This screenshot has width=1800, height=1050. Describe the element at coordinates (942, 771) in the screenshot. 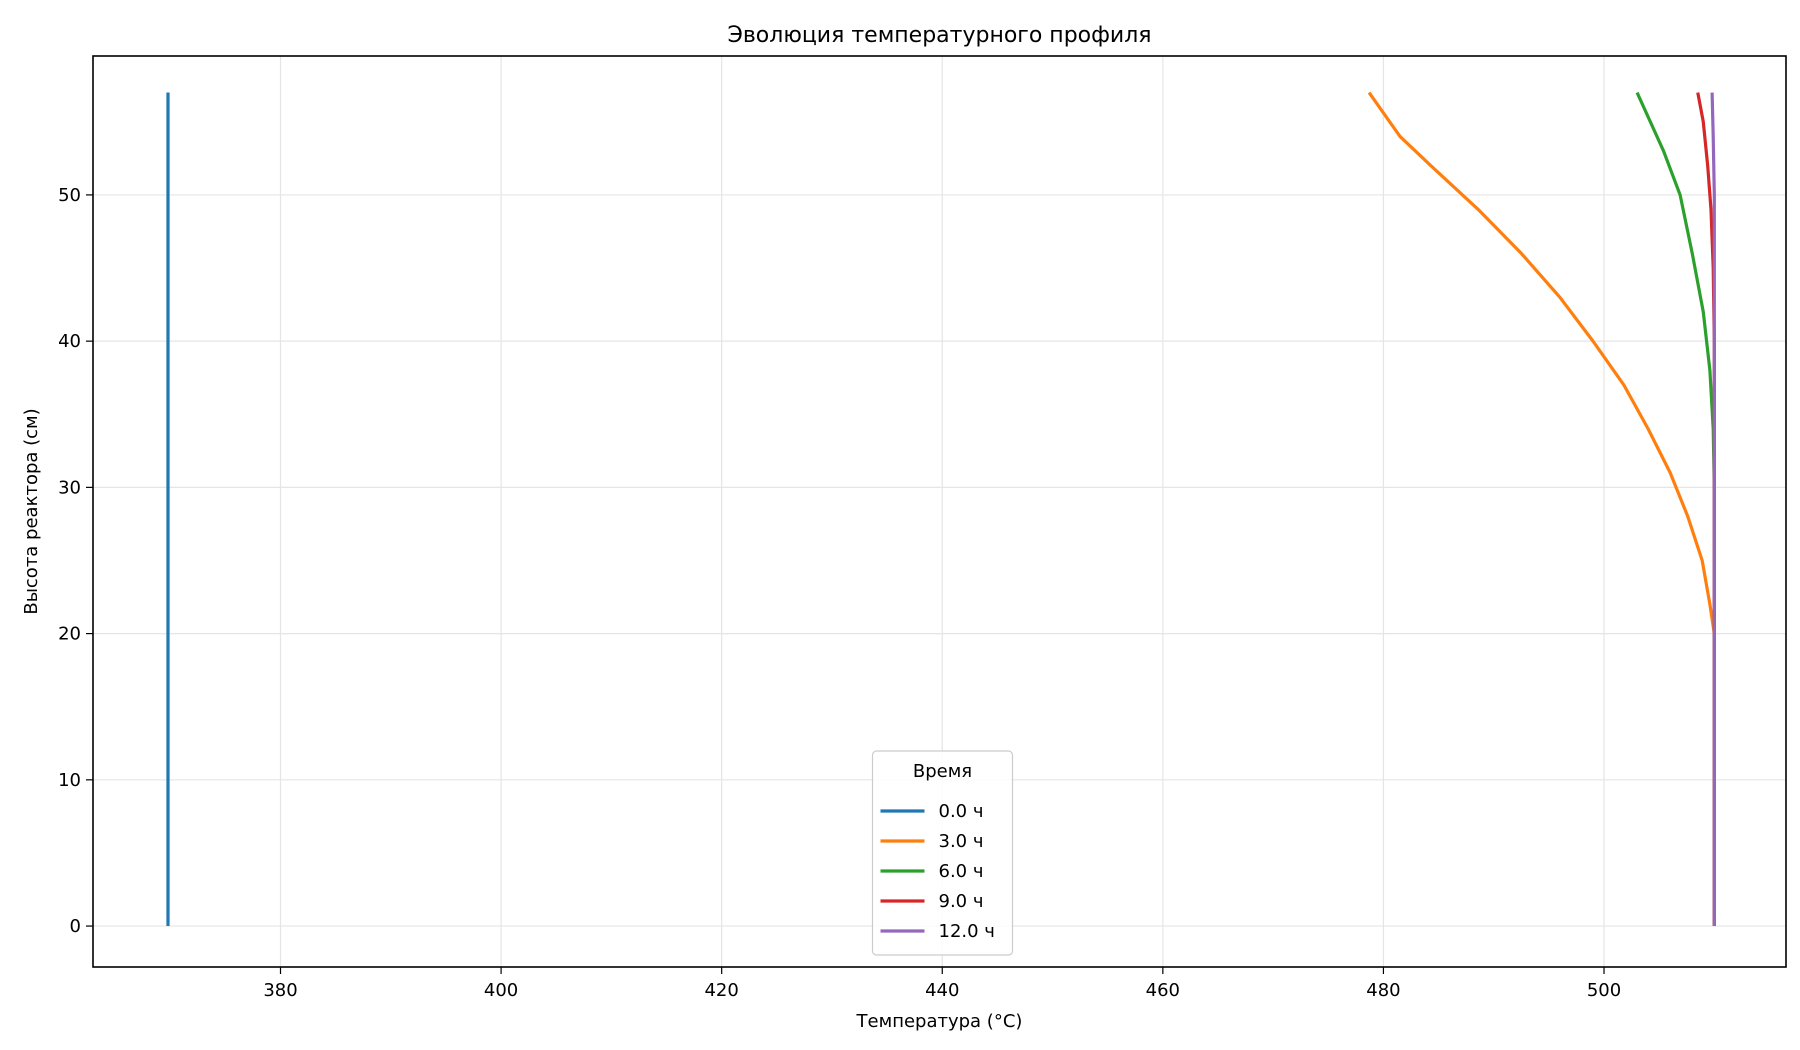

I see `legend-title: Время` at that location.